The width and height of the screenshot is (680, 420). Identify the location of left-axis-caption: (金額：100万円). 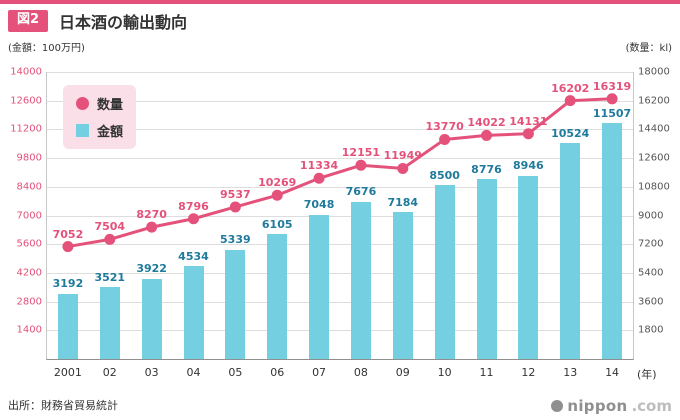
(46, 48).